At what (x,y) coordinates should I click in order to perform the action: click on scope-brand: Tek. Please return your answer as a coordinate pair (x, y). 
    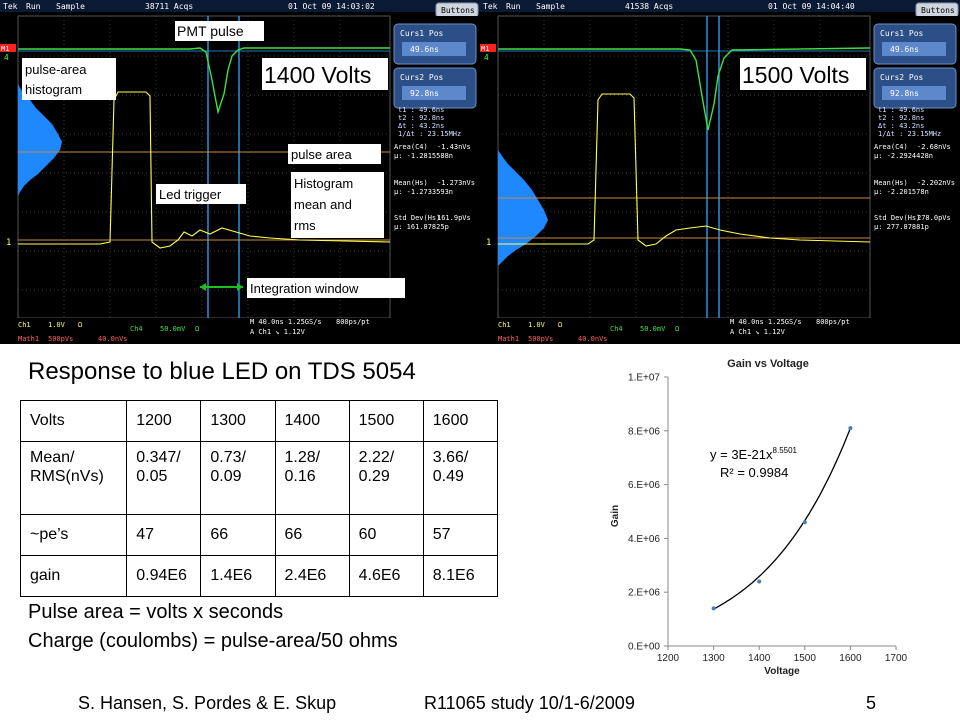
    Looking at the image, I should click on (10, 6).